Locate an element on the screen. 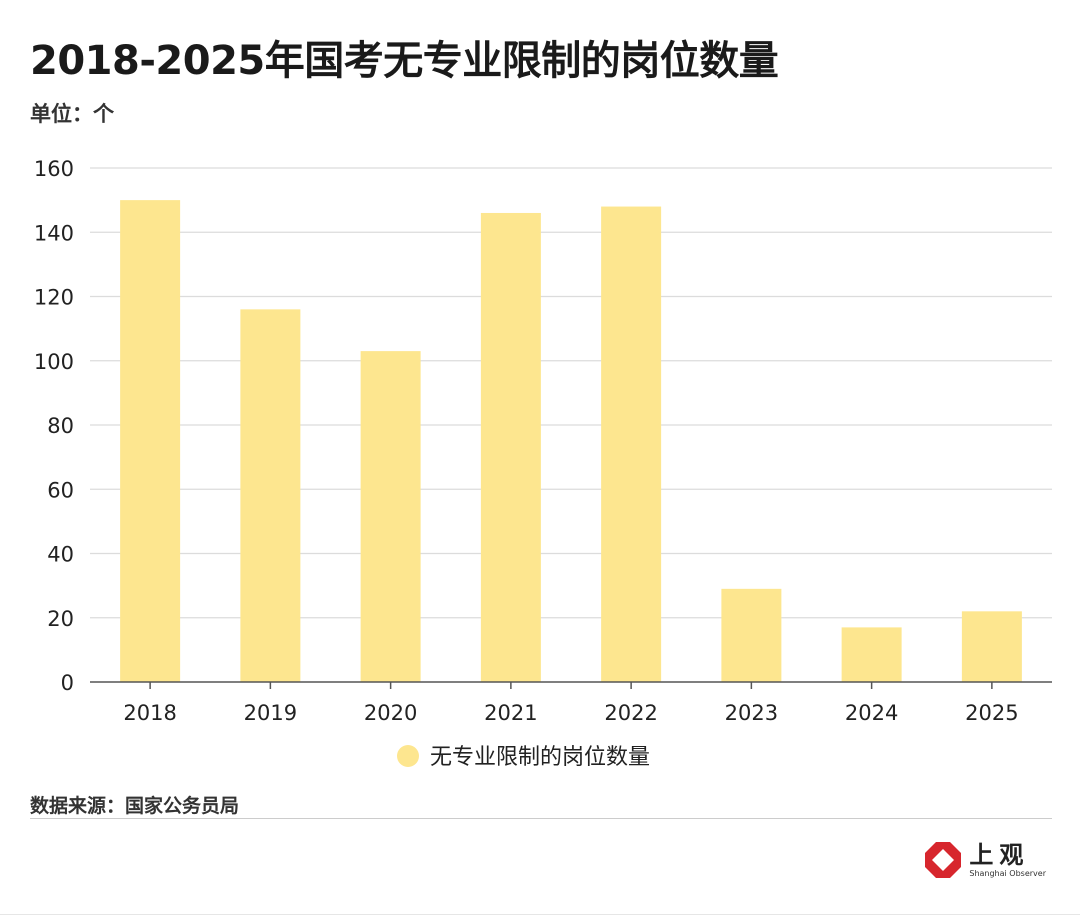  y-axis-ticks: 0 20 40 60 80 100 120 140 160 is located at coordinates (54, 426).